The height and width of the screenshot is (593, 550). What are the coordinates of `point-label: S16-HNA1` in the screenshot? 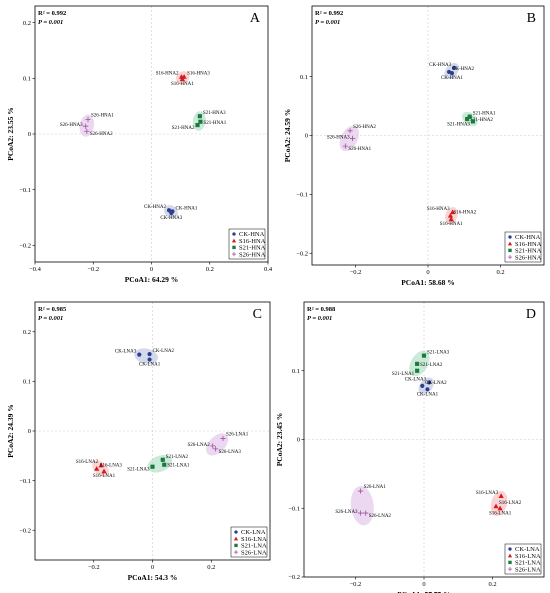 It's located at (182, 84).